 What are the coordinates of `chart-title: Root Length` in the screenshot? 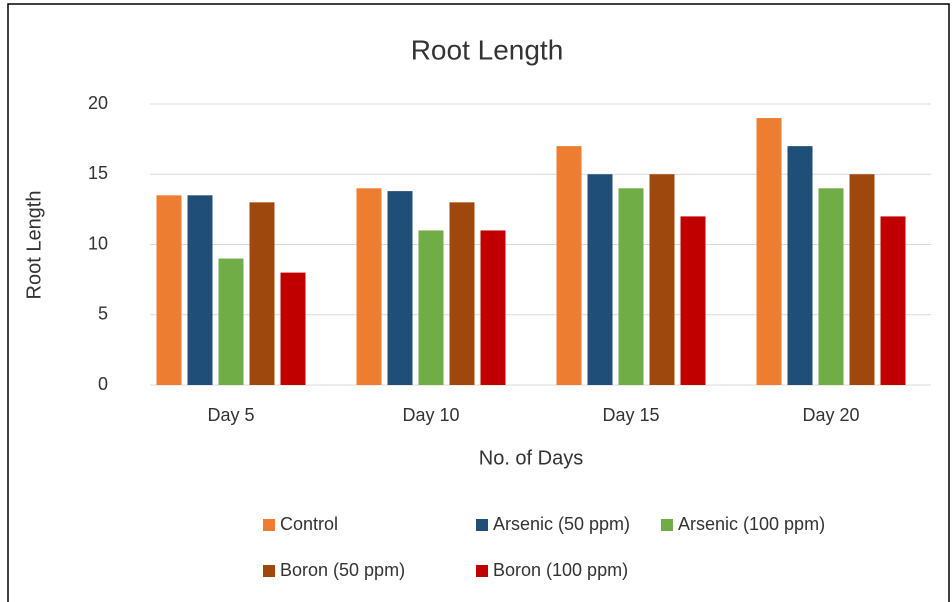 It's located at (487, 49).